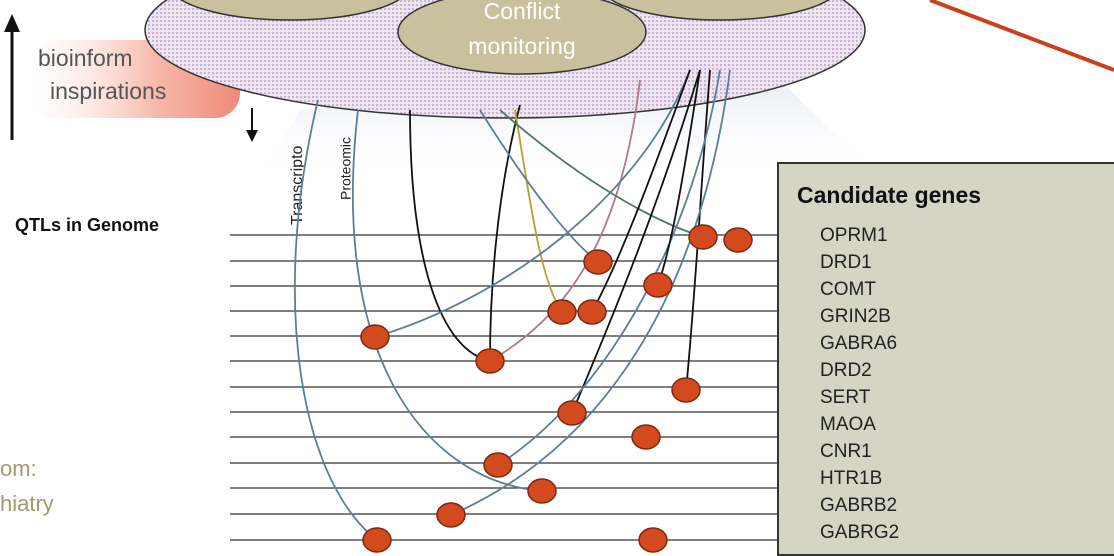 Image resolution: width=1114 pixels, height=556 pixels. I want to click on gene: MAOA, so click(848, 424).